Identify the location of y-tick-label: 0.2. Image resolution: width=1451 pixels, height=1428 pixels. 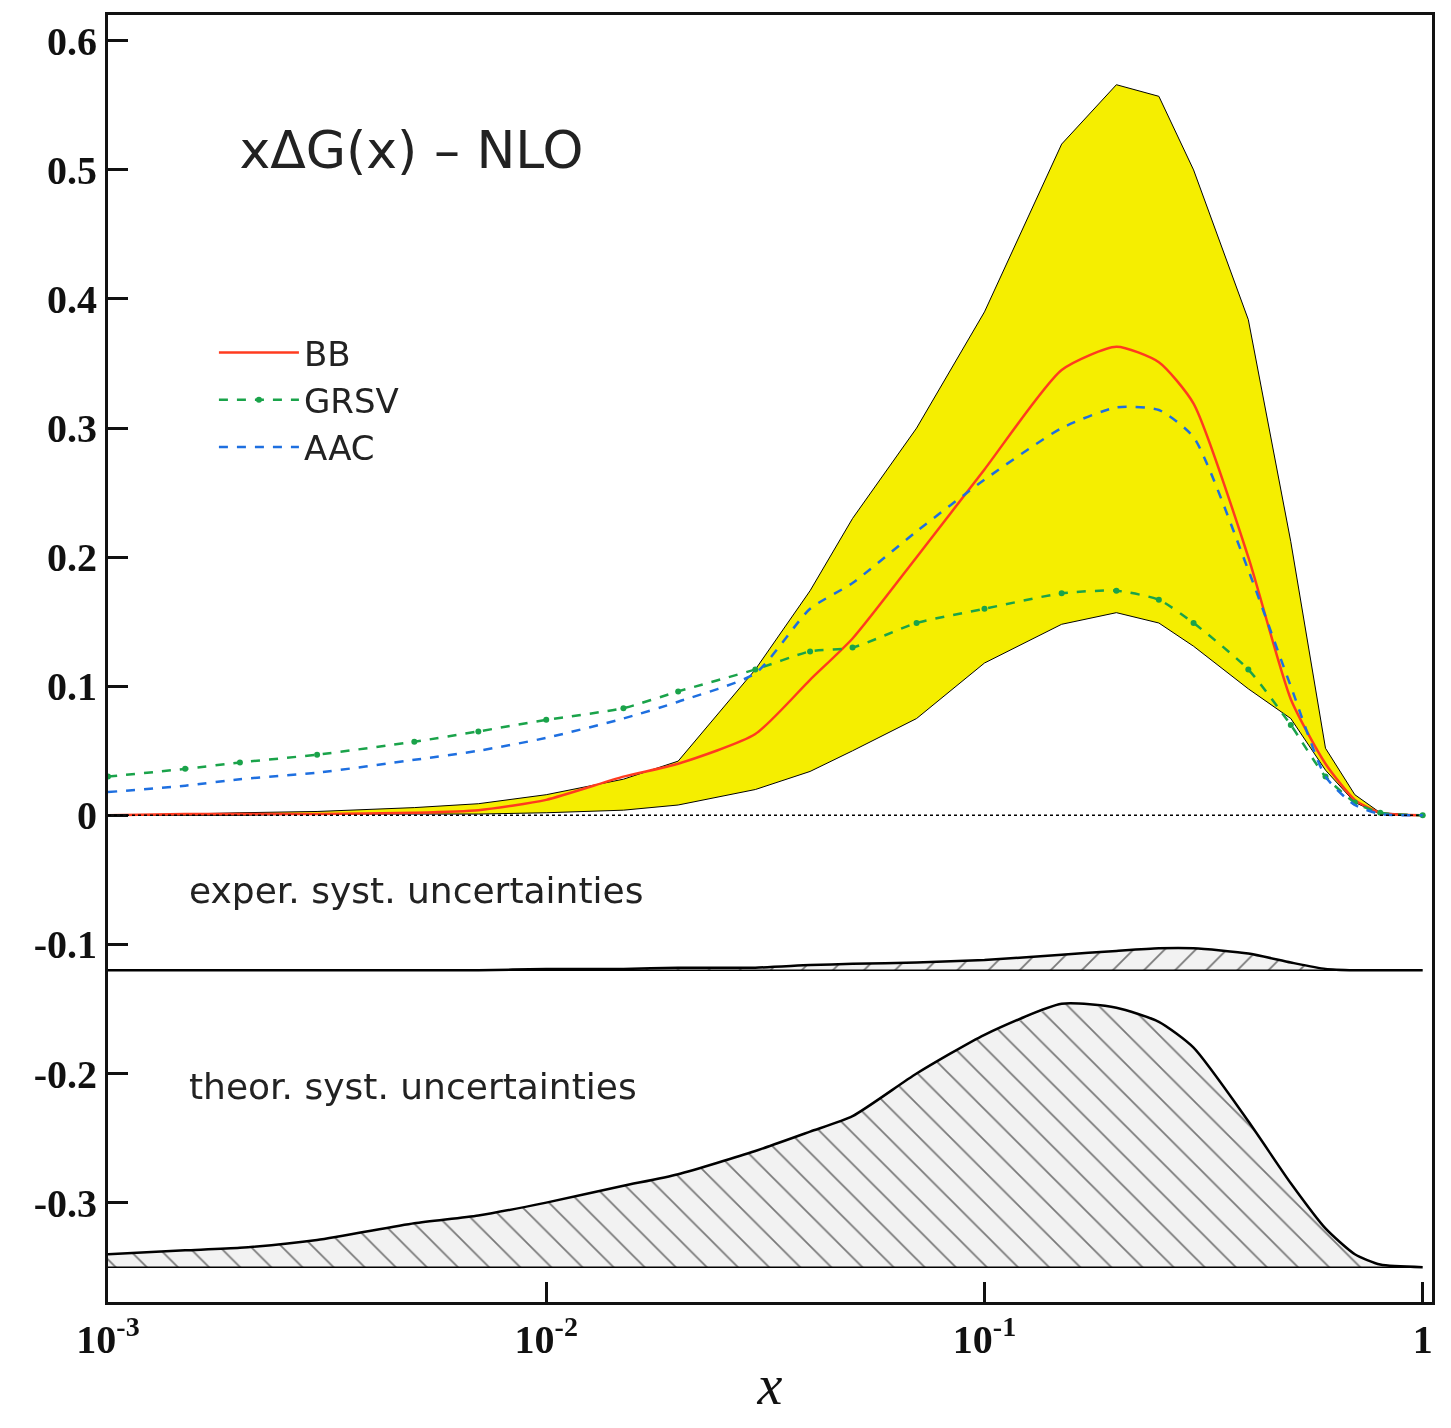
(72, 558).